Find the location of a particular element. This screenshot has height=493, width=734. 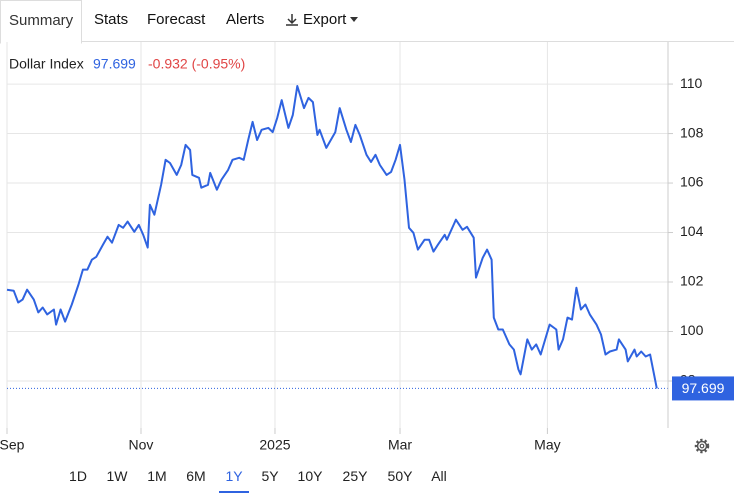

tab-bar: Summary Stats Forecast Alerts Export is located at coordinates (367, 22).